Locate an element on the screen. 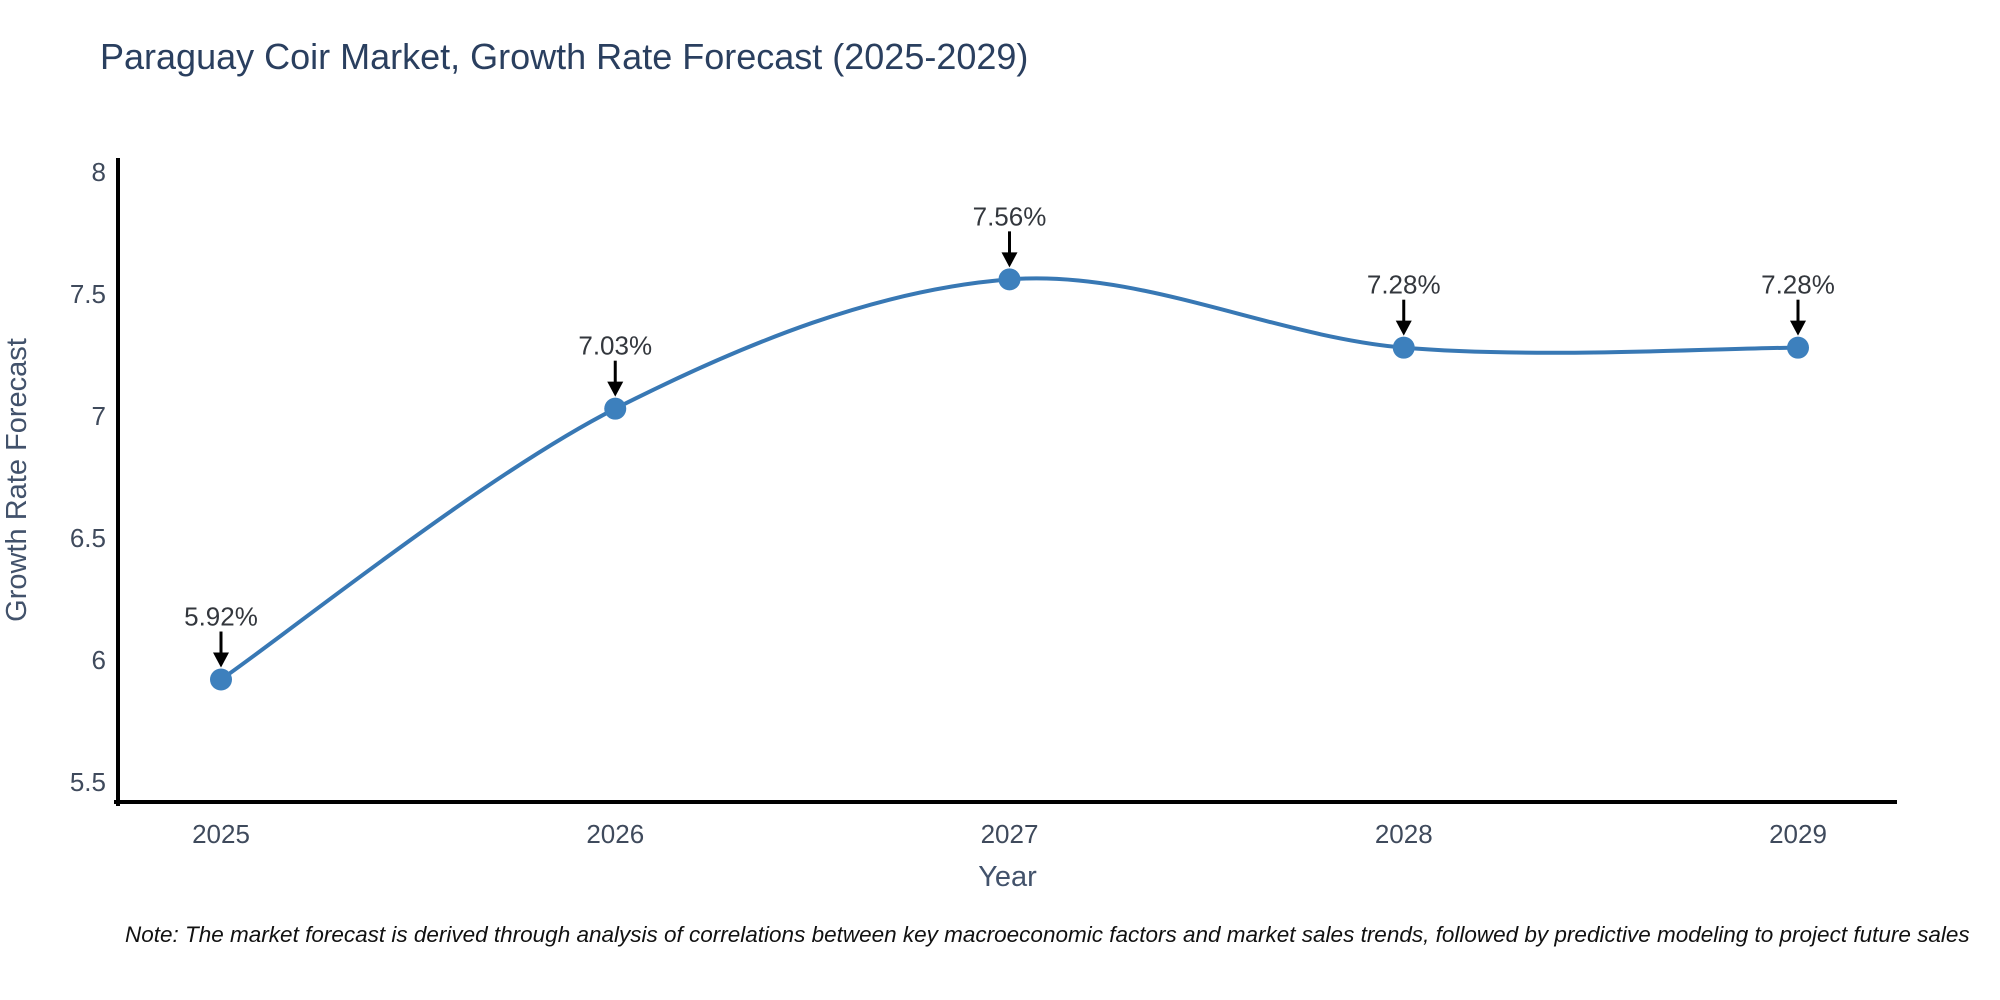 Image resolution: width=2000 pixels, height=1000 pixels. data-point-marker-2026 is located at coordinates (615, 408).